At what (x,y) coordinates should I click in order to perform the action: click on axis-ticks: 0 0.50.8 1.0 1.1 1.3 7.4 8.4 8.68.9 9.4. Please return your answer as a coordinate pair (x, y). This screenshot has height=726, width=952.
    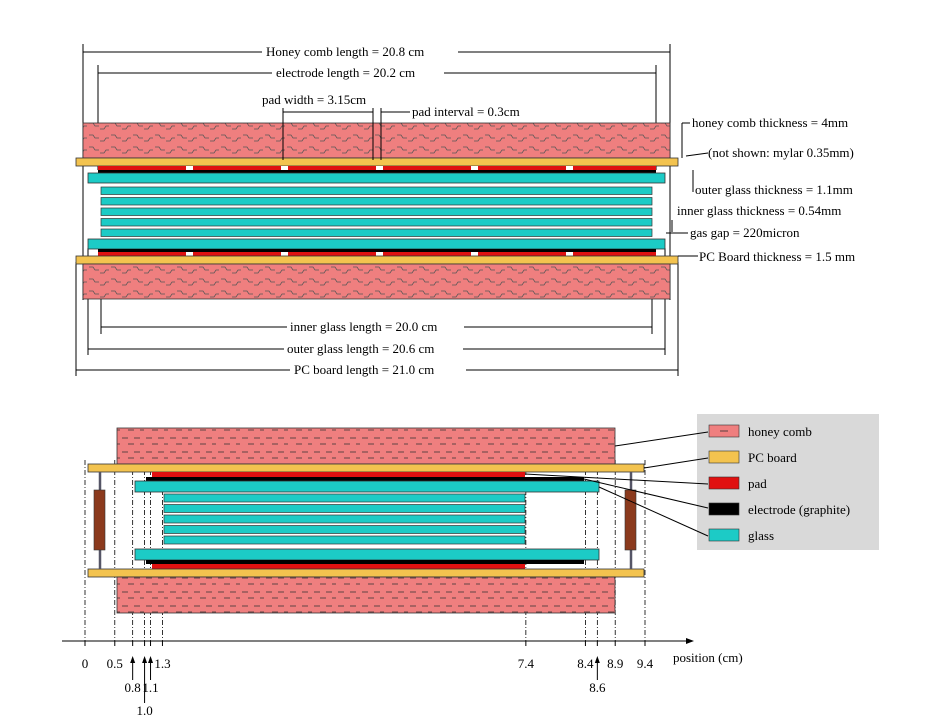
    Looking at the image, I should click on (368, 679).